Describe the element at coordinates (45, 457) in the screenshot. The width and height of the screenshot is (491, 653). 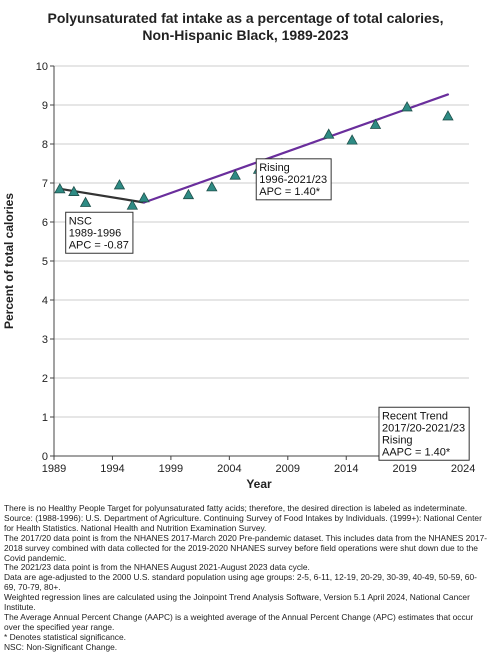
I see `y-tick-label: 0` at that location.